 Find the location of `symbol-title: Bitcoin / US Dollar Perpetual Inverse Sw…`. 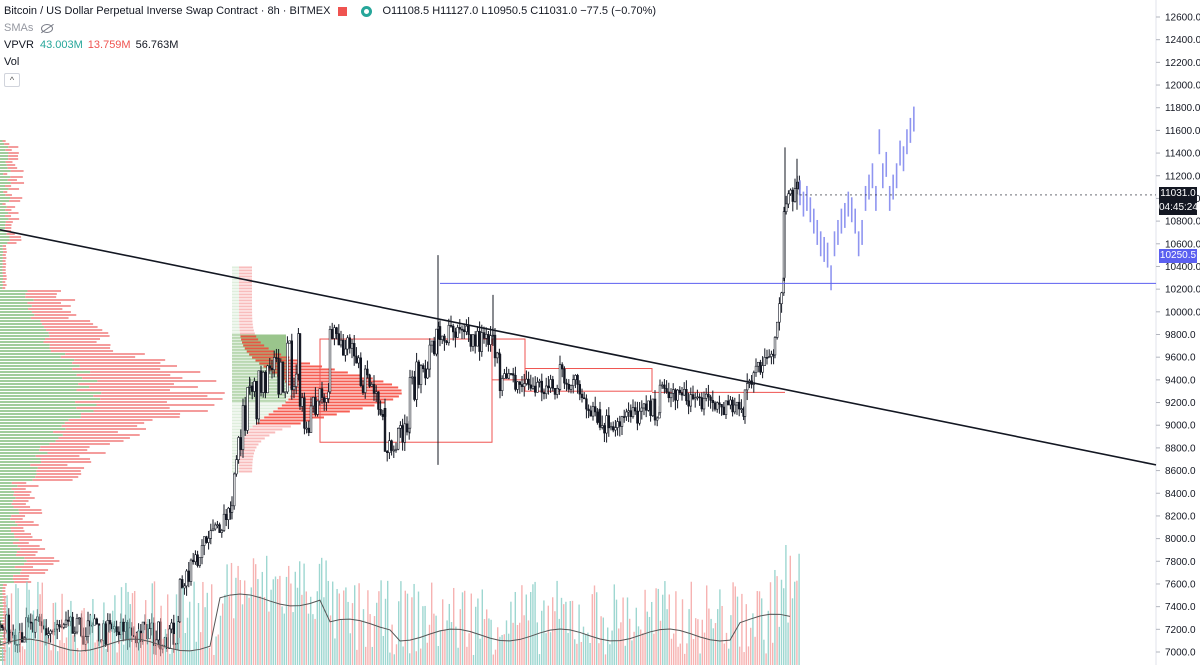

symbol-title: Bitcoin / US Dollar Perpetual Inverse Sw… is located at coordinates (167, 11).